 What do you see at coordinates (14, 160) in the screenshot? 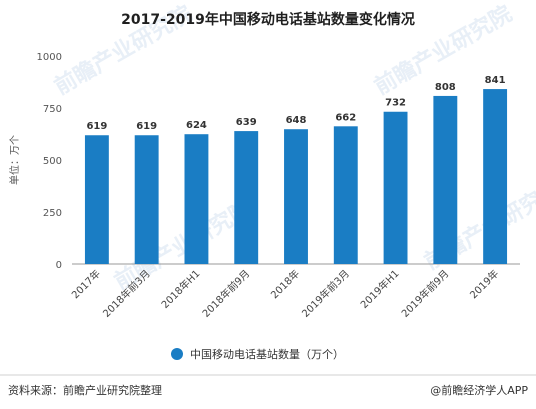
I see `y-axis-label: 单位：万个` at bounding box center [14, 160].